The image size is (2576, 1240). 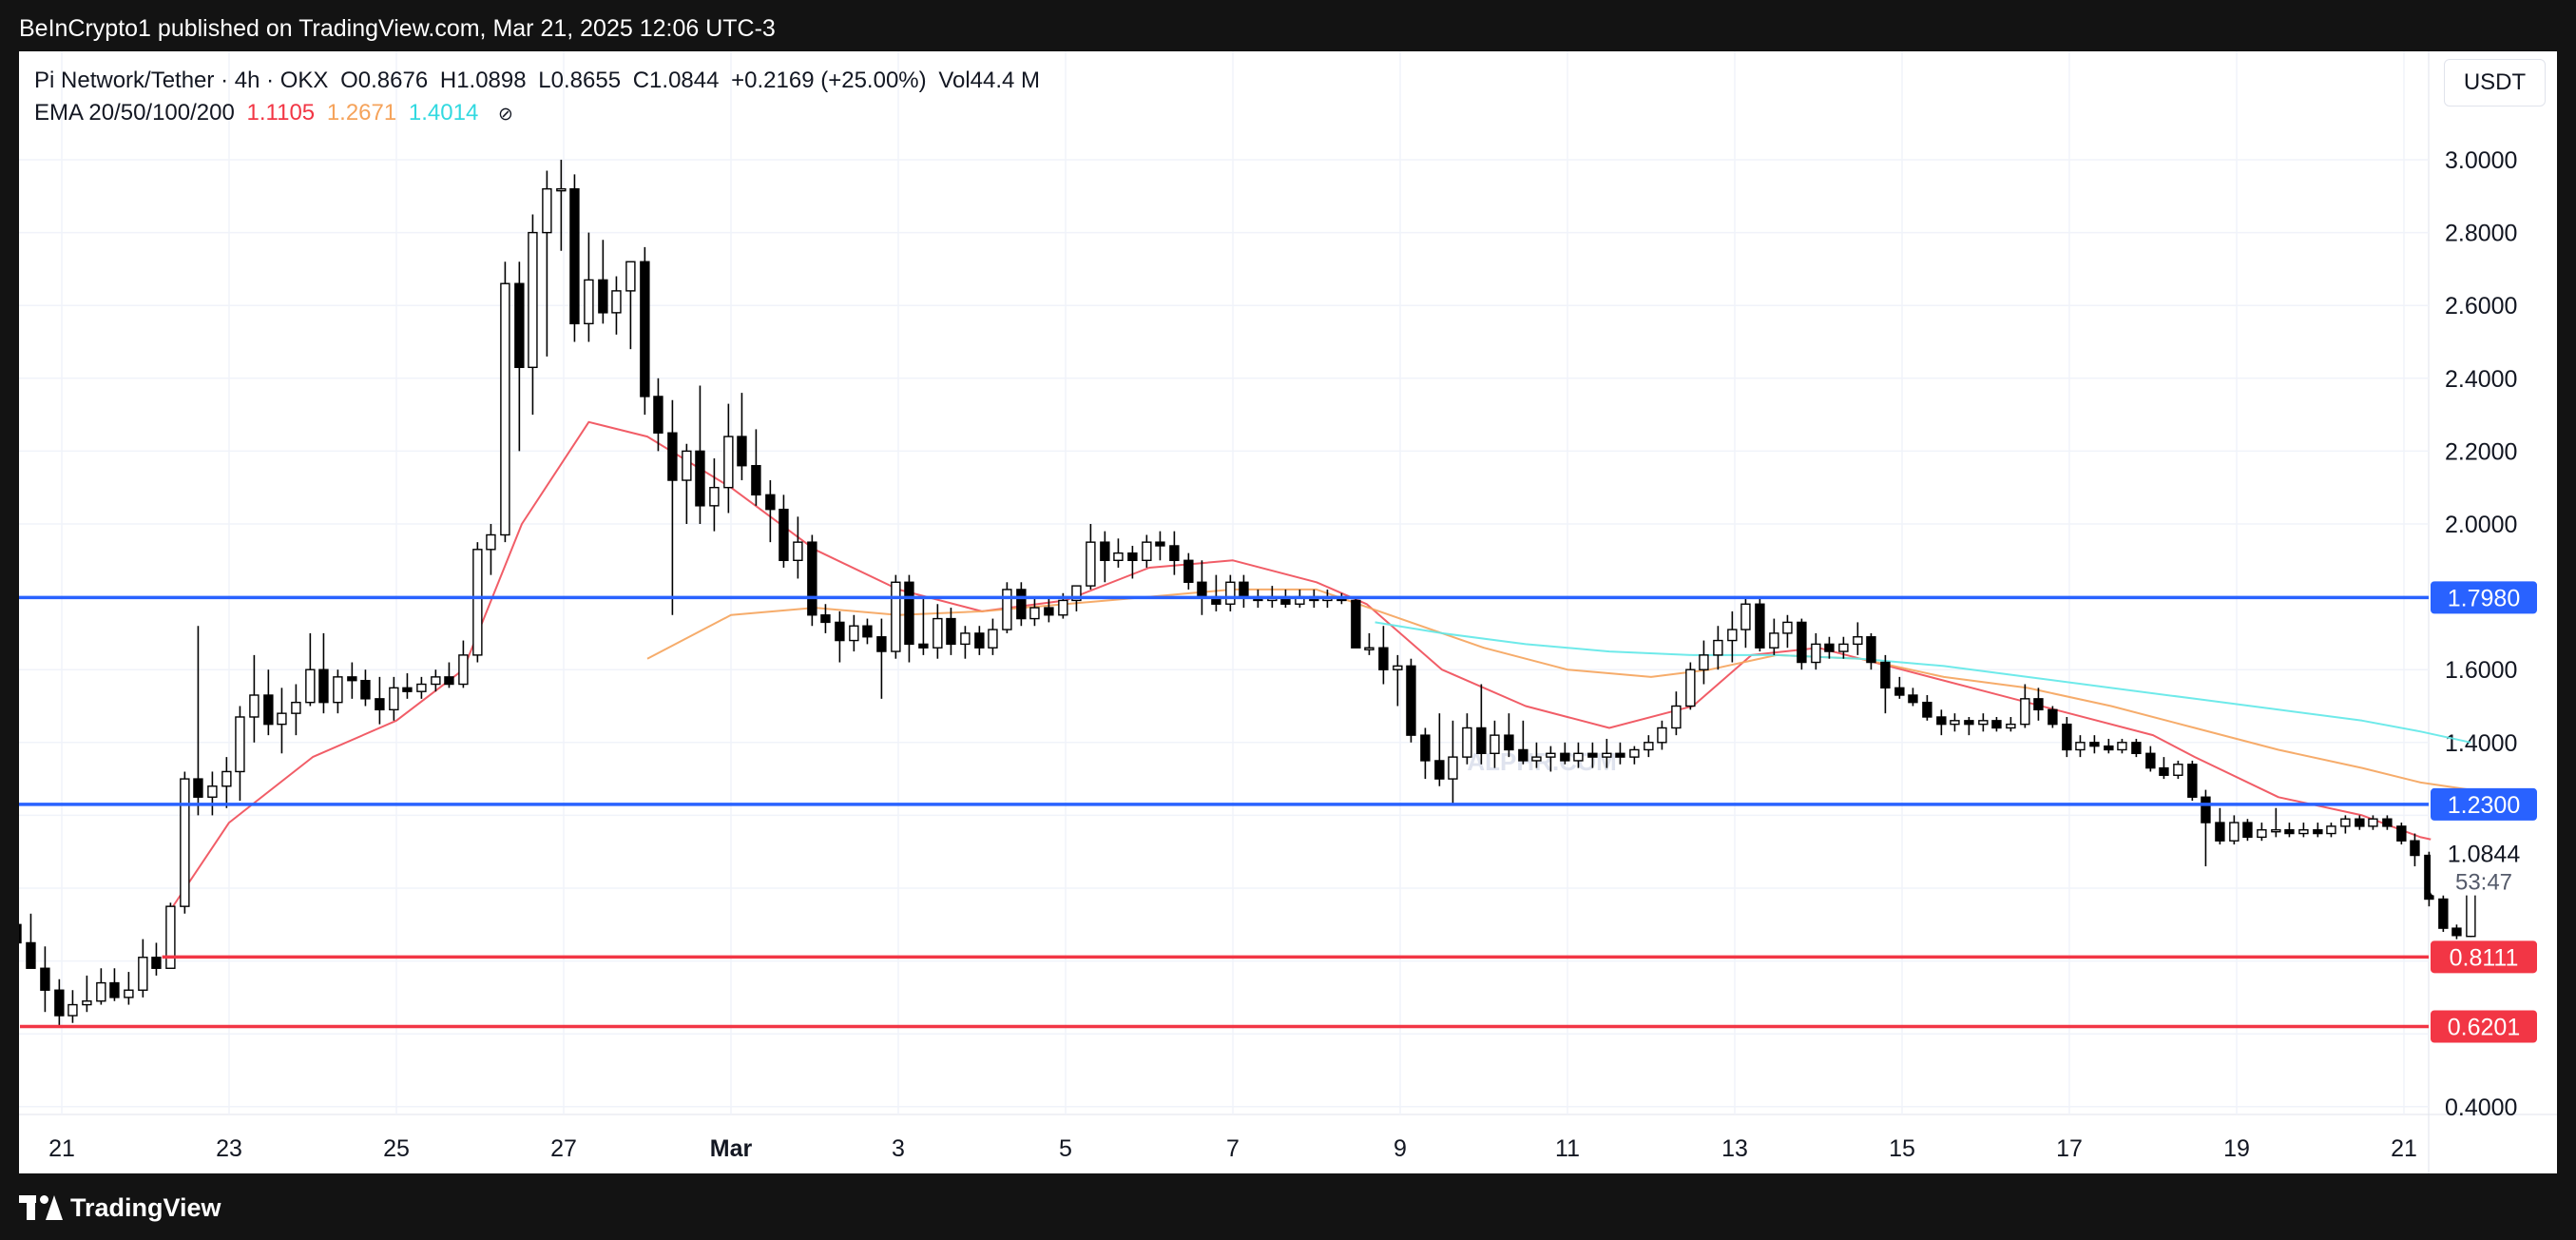 I want to click on visibility-icon: ⊘, so click(x=505, y=115).